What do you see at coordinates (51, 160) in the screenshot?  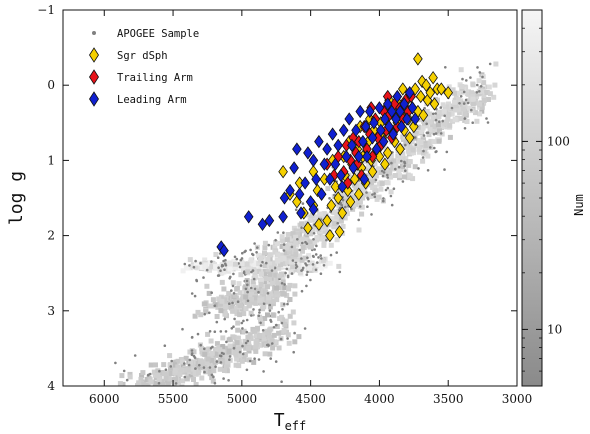 I see `y-tick-label-2: 1` at bounding box center [51, 160].